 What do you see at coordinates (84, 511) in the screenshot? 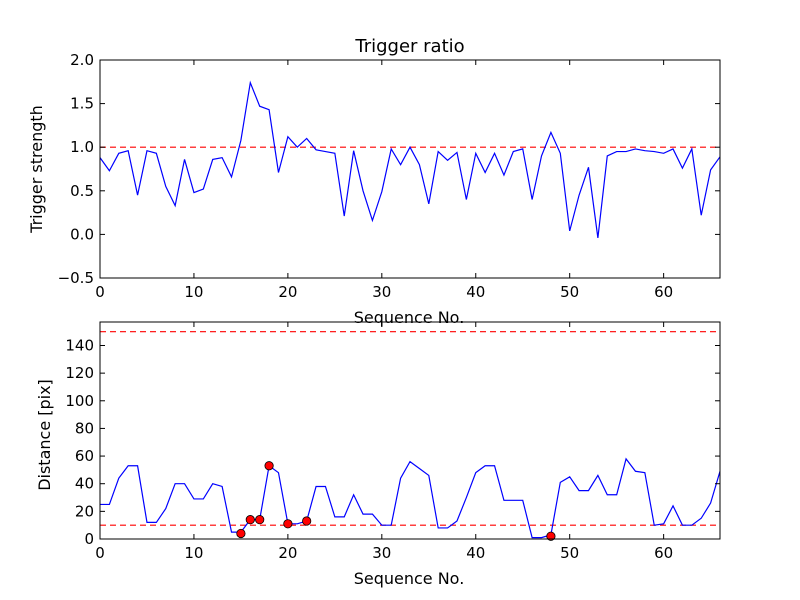
I see `y-tick-label: 20` at bounding box center [84, 511].